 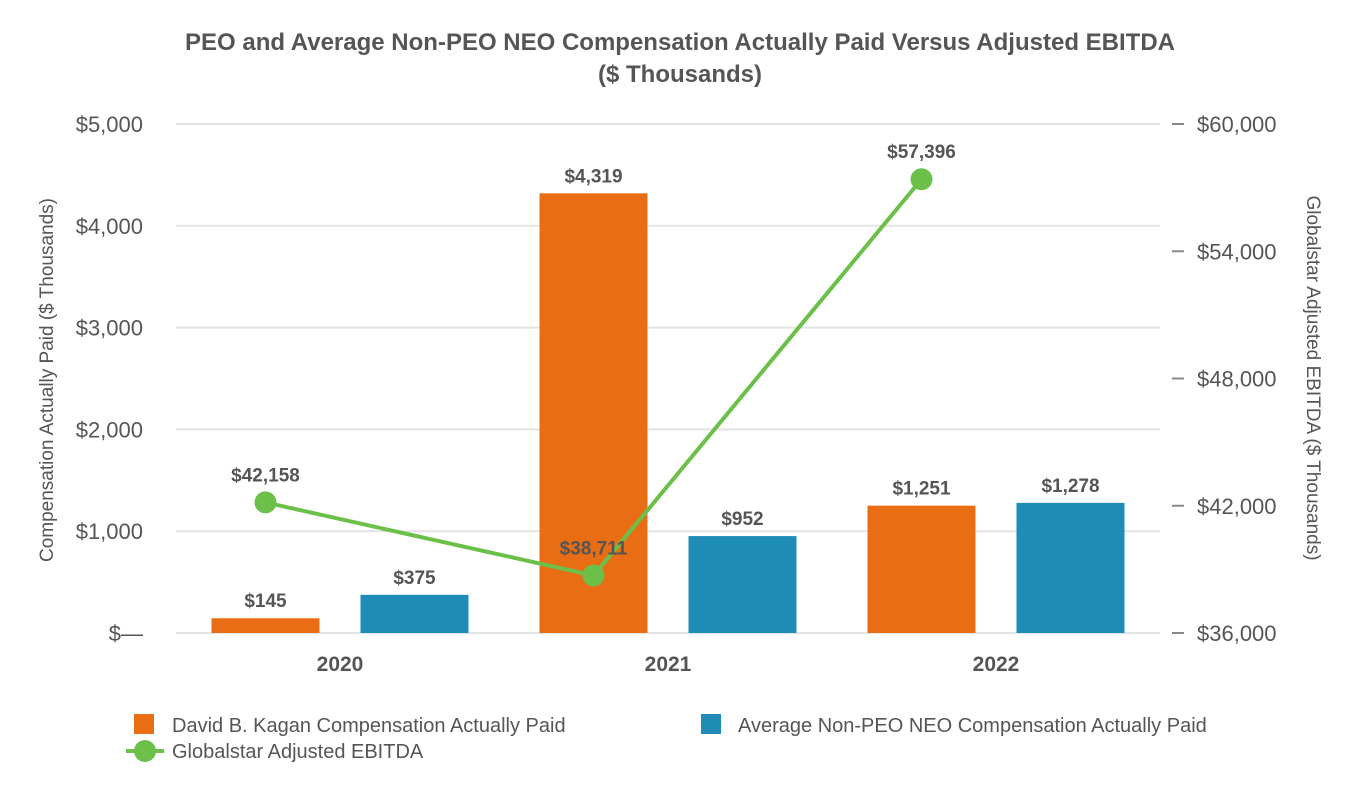 What do you see at coordinates (711, 724) in the screenshot?
I see `legend-swatch-non-peo` at bounding box center [711, 724].